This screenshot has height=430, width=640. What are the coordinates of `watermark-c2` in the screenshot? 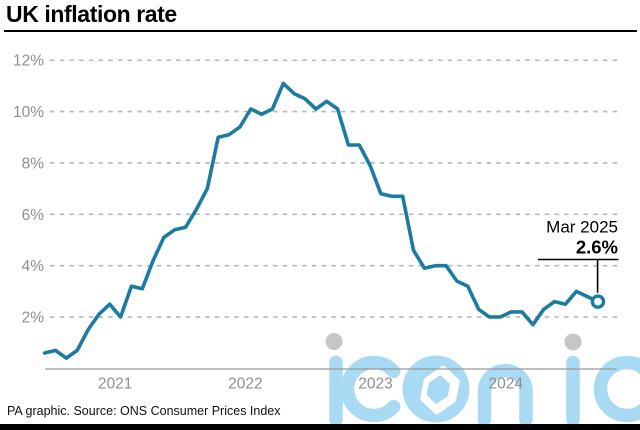 It's located at (616, 389).